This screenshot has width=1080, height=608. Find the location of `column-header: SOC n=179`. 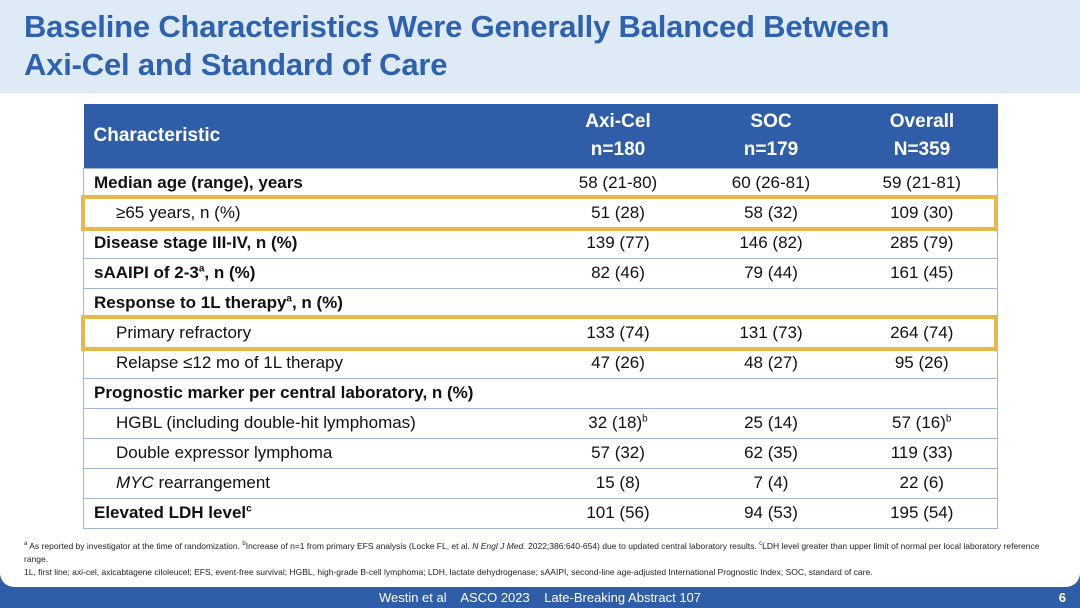

column-header: SOC n=179 is located at coordinates (771, 136).